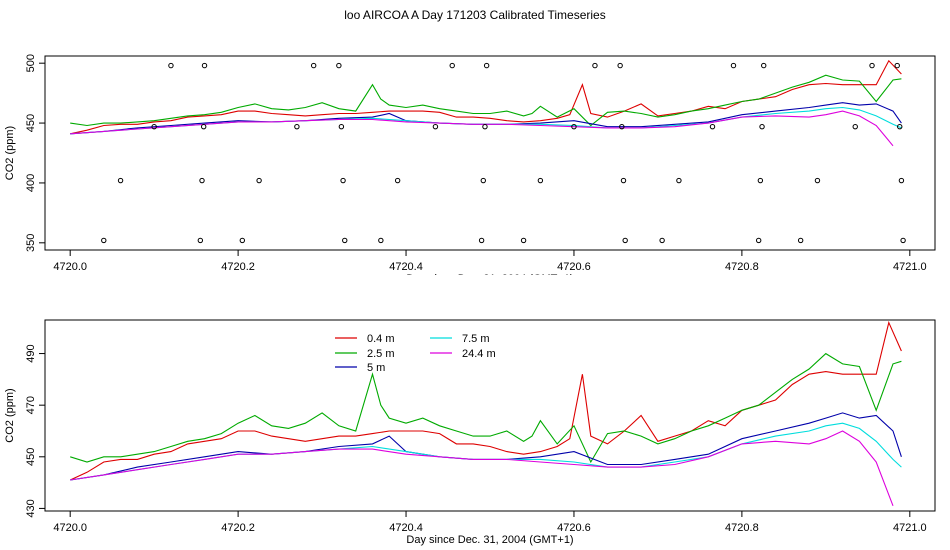  I want to click on legend-label-s75: 7.5 m, so click(476, 339).